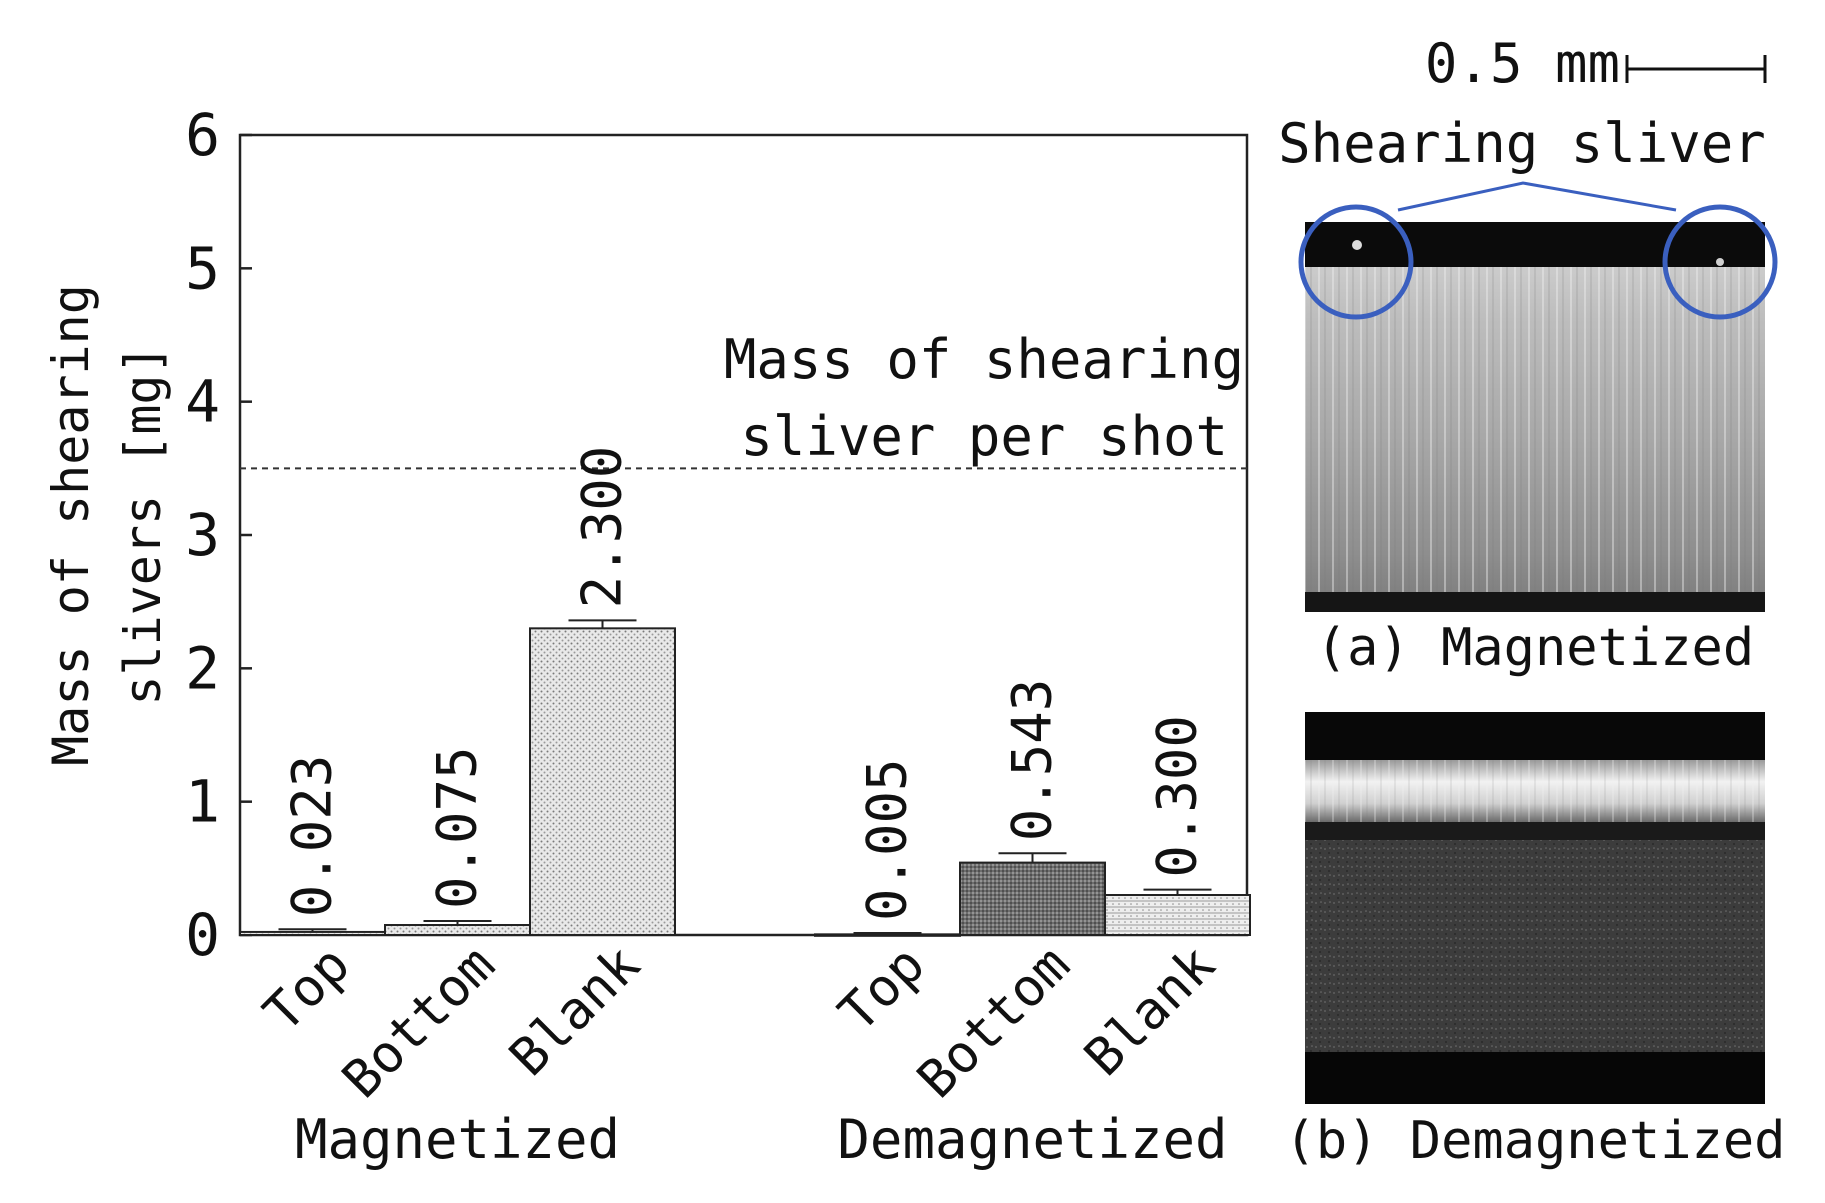 Image resolution: width=1825 pixels, height=1203 pixels. I want to click on panel-b-caption: (b) Demagnetized, so click(1535, 1141).